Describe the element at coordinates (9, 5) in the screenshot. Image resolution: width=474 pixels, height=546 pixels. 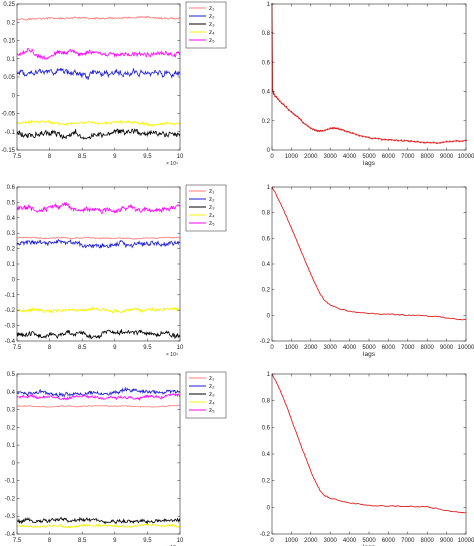
I see `y-tick-label: 0.25` at that location.